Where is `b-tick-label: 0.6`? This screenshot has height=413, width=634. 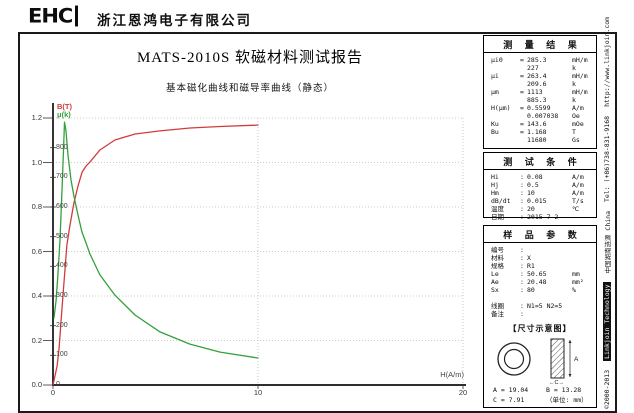 b-tick-label: 0.6 is located at coordinates (36, 251).